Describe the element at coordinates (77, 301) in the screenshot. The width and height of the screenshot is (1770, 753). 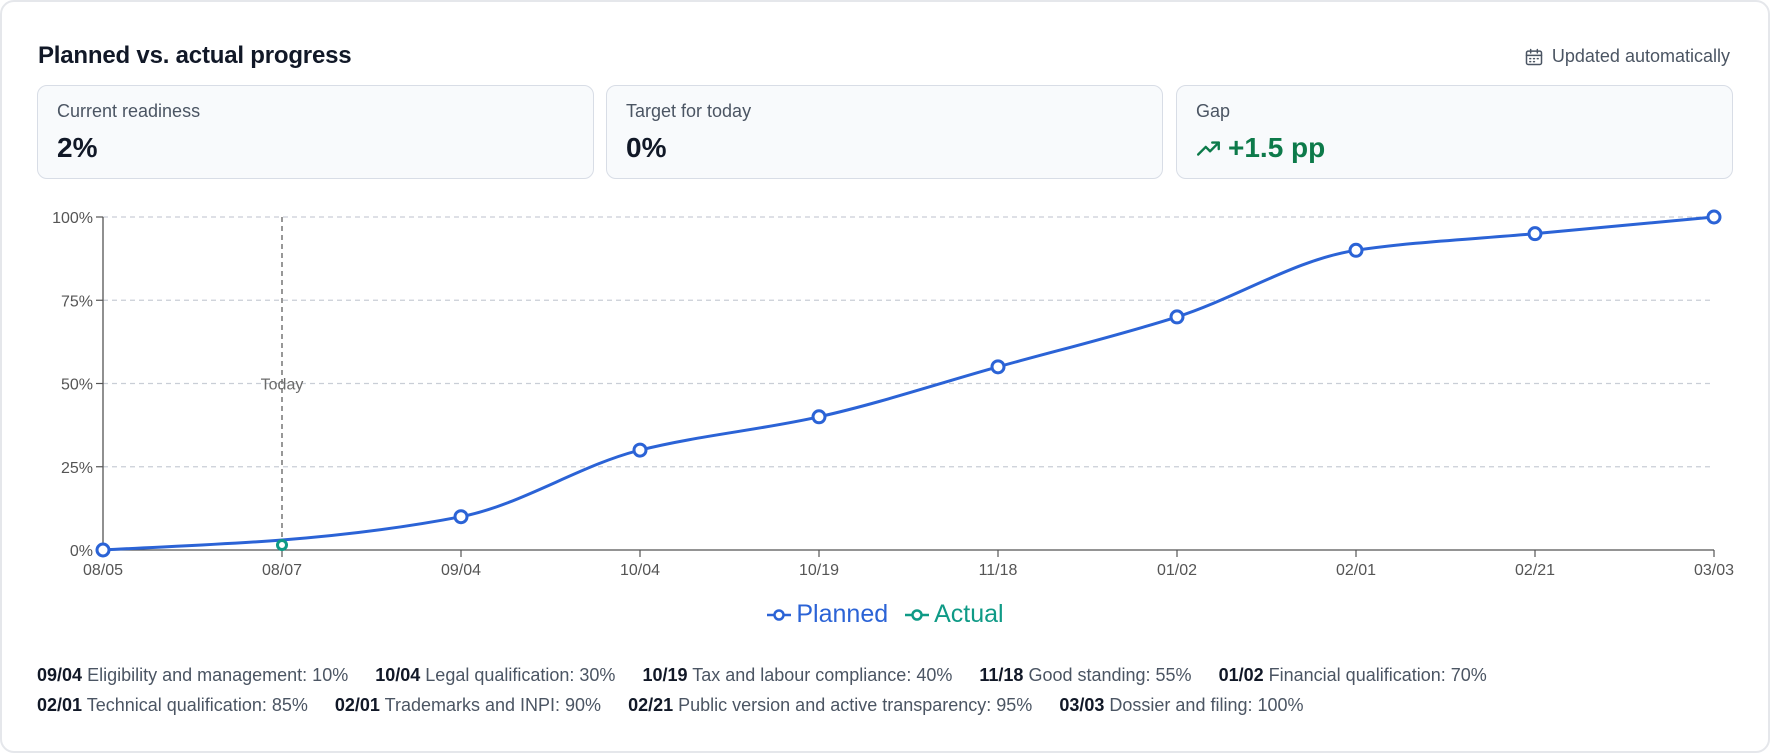
I see `y-tick-label: 75%` at that location.